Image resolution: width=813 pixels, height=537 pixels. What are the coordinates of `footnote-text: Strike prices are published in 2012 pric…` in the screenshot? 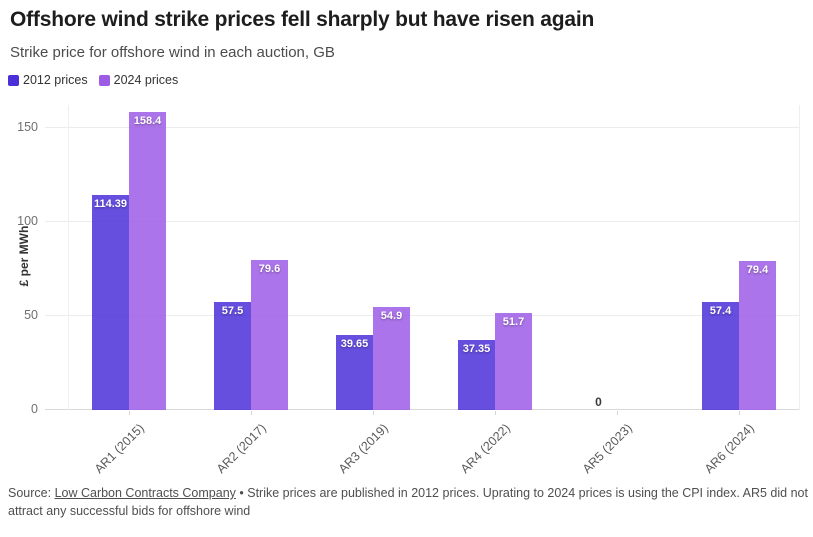 It's located at (408, 502).